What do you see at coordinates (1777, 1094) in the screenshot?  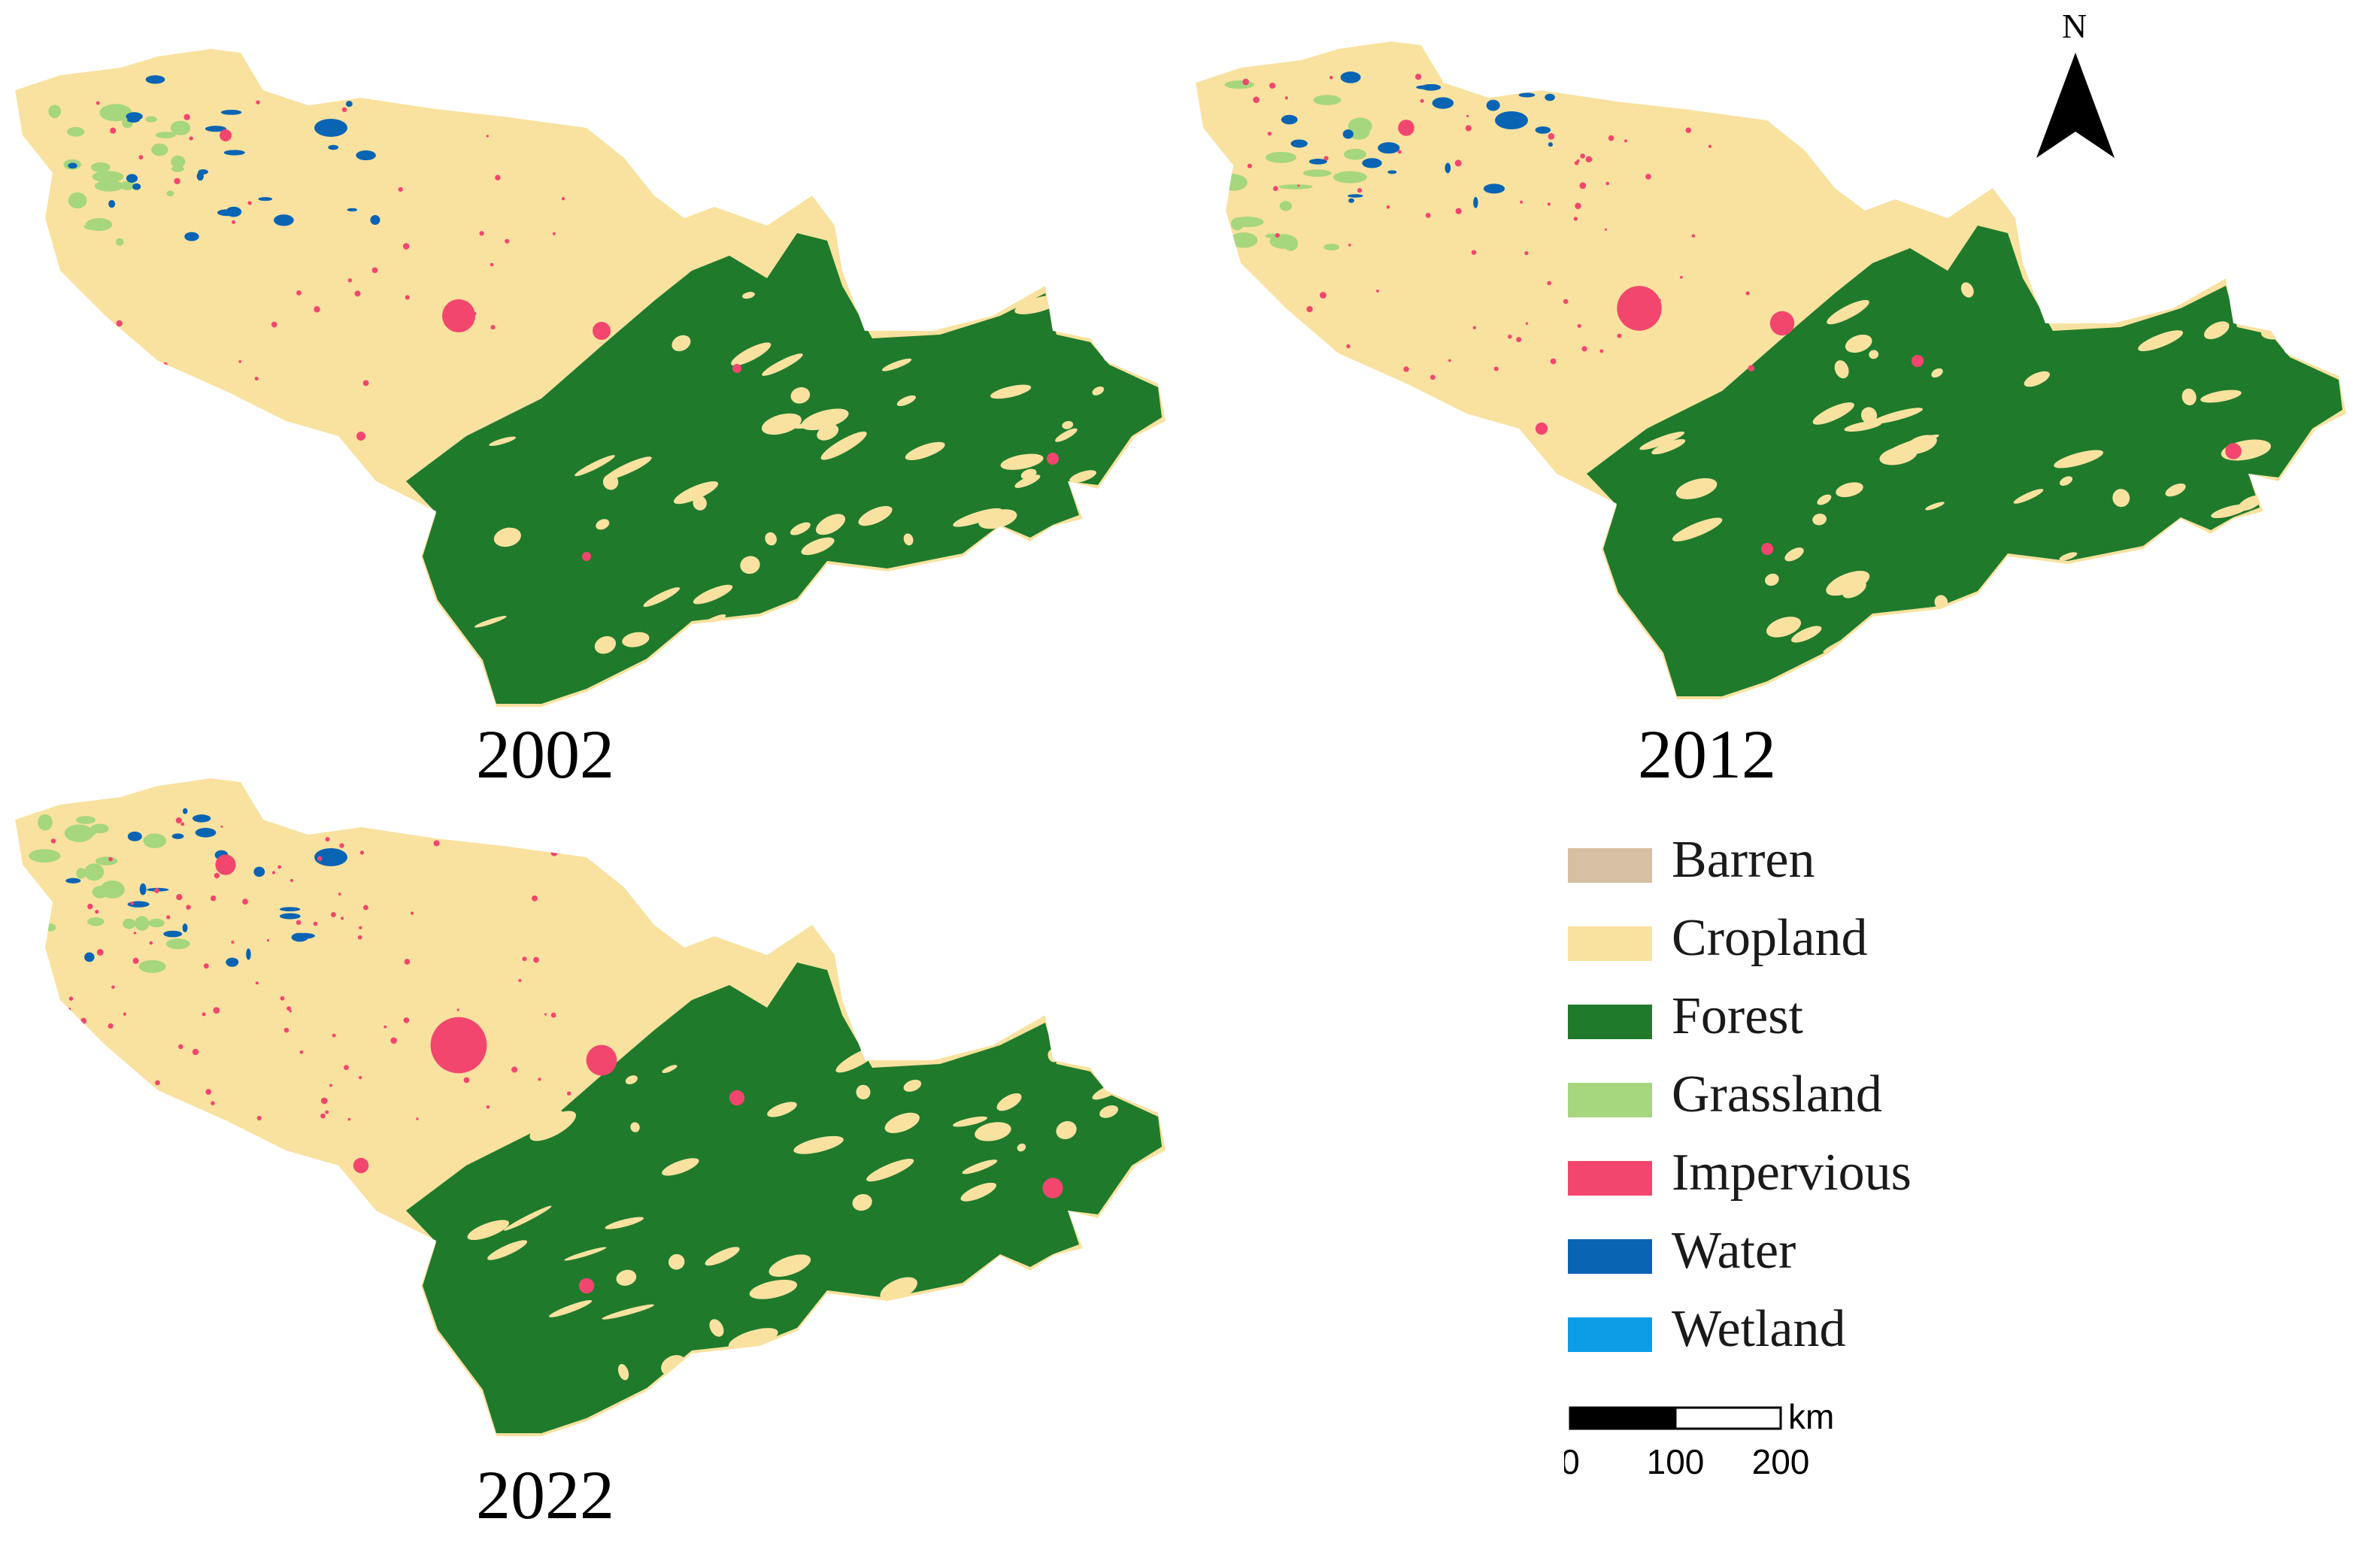 I see `legend-label: Grassland` at bounding box center [1777, 1094].